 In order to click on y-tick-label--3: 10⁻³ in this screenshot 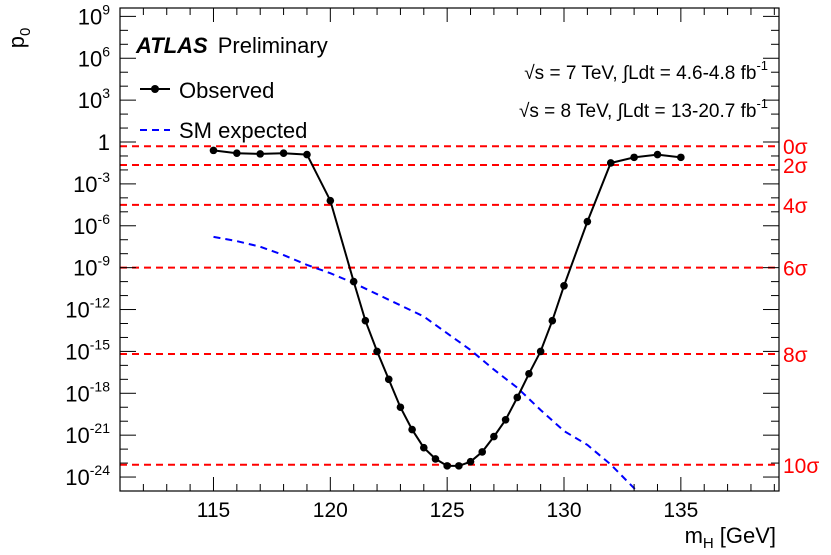, I will do `click(91, 183)`.